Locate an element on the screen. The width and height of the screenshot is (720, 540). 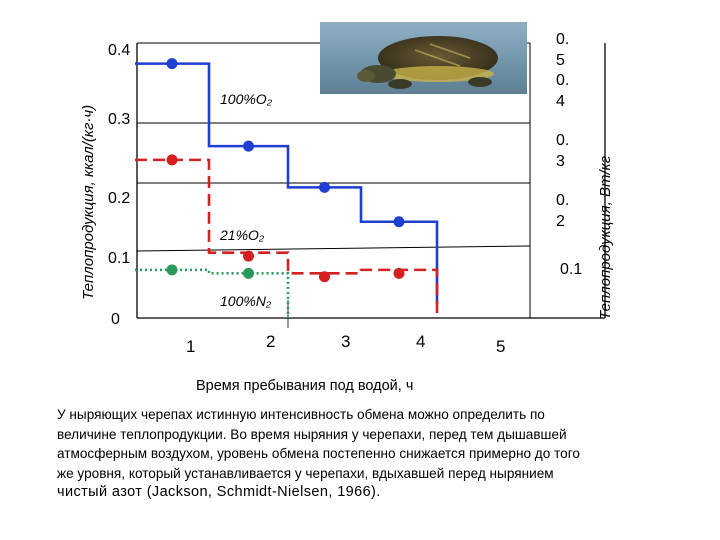
series-line-21pct-o2 is located at coordinates (287, 238).